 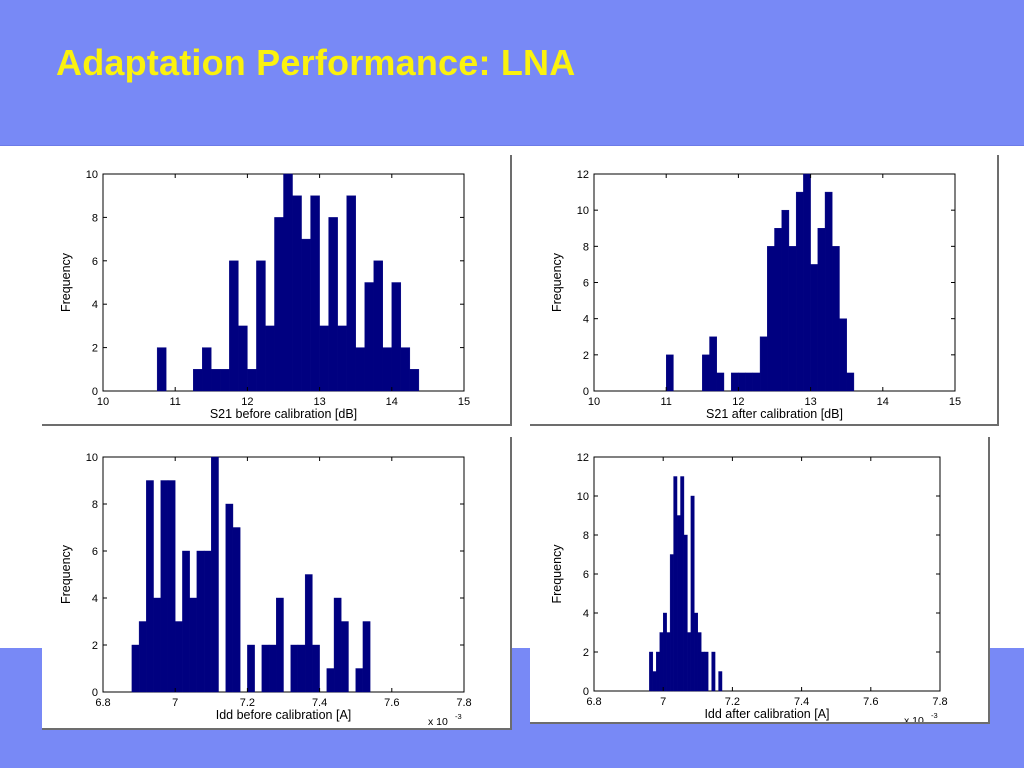 I want to click on x-tick-label: 7.4, so click(x=319, y=703).